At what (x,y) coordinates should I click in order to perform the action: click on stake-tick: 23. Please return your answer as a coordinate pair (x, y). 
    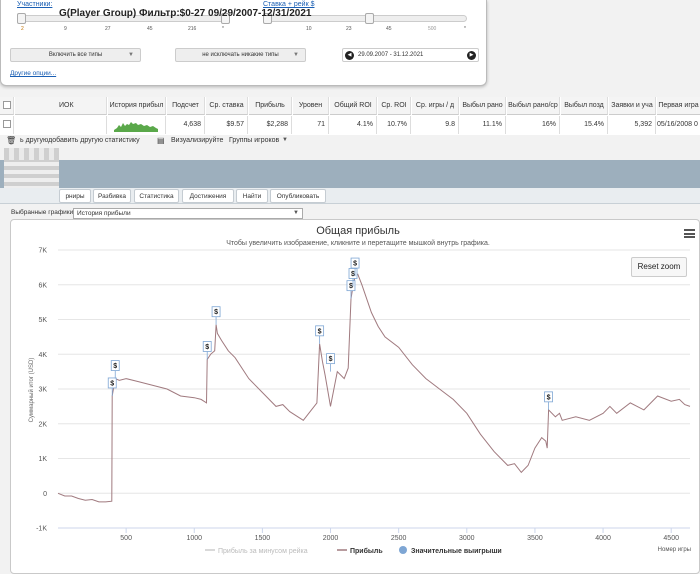
    Looking at the image, I should click on (349, 29).